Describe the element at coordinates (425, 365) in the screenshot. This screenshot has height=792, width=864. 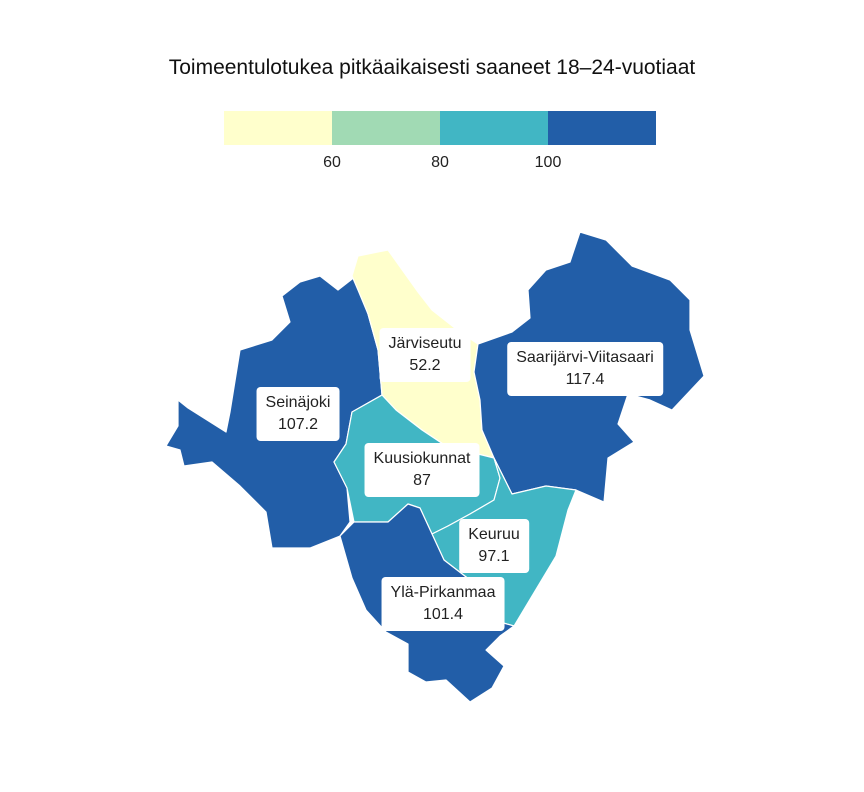
I see `label-jarviseutu-value: 52.2` at that location.